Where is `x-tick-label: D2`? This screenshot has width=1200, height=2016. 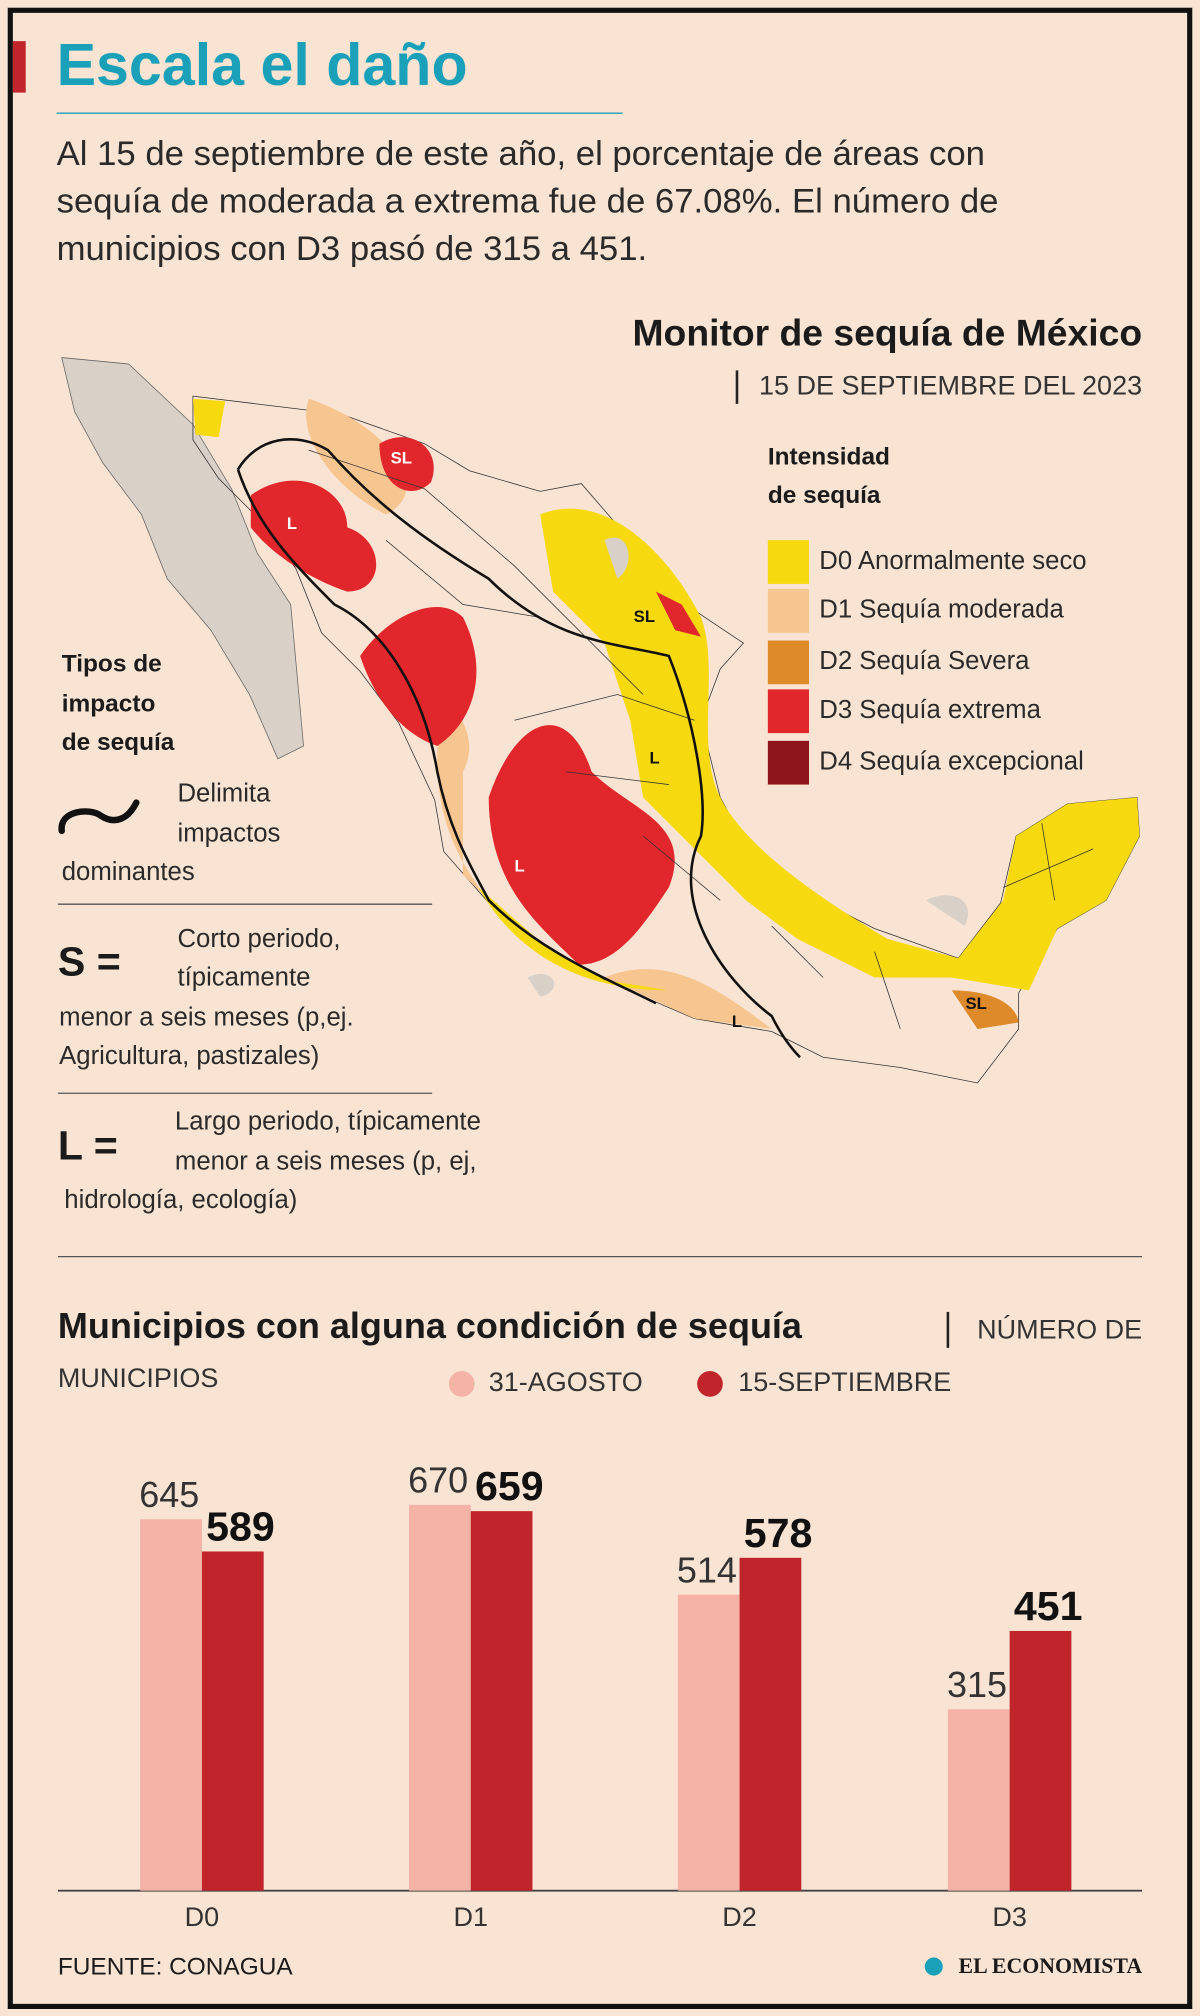
x-tick-label: D2 is located at coordinates (739, 1917).